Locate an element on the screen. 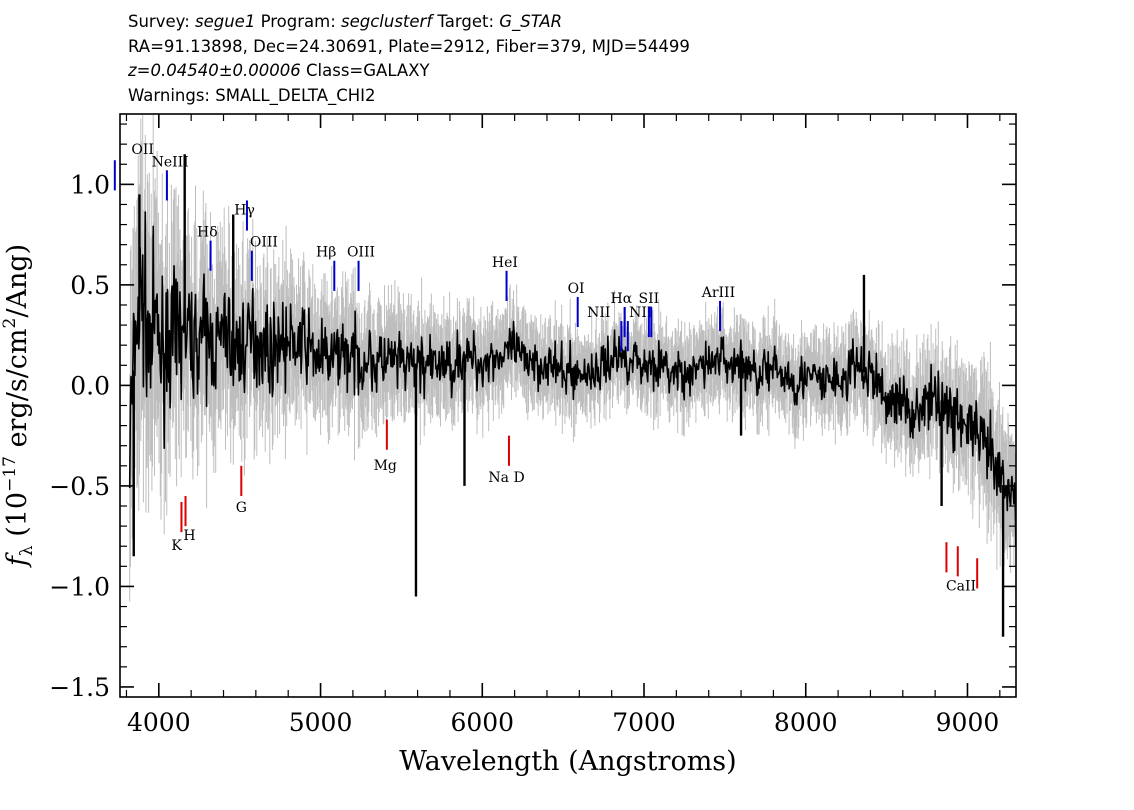  y-tick-label: 0.0 is located at coordinates (90, 385).